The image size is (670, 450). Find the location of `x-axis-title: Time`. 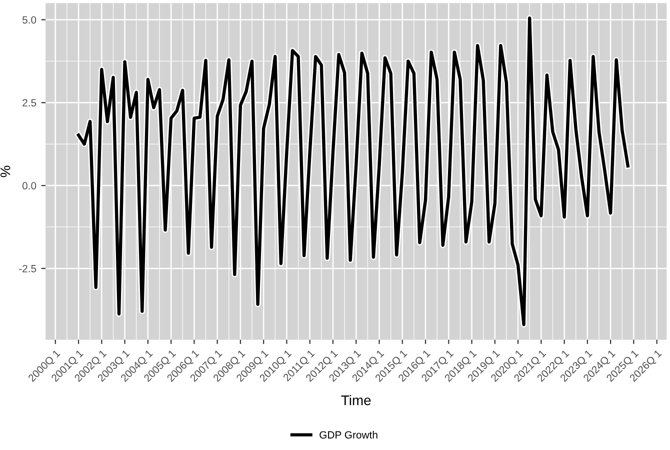

x-axis-title: Time is located at coordinates (356, 400).